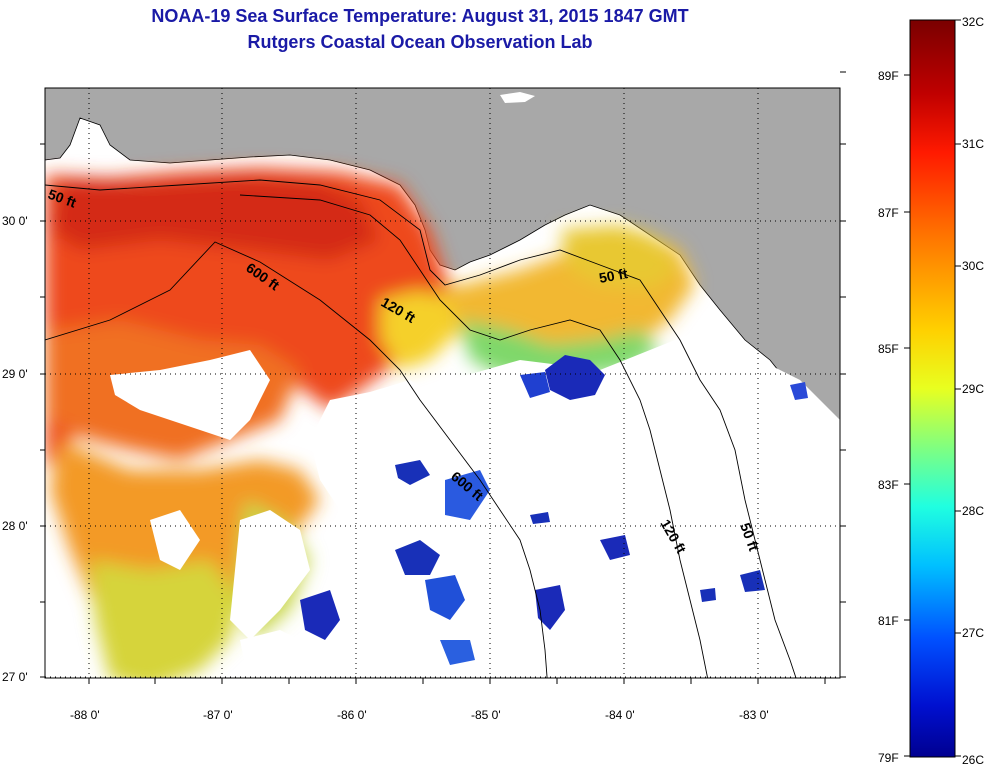 Image resolution: width=992 pixels, height=770 pixels. I want to click on colorbar-label-27c: 27C, so click(973, 633).